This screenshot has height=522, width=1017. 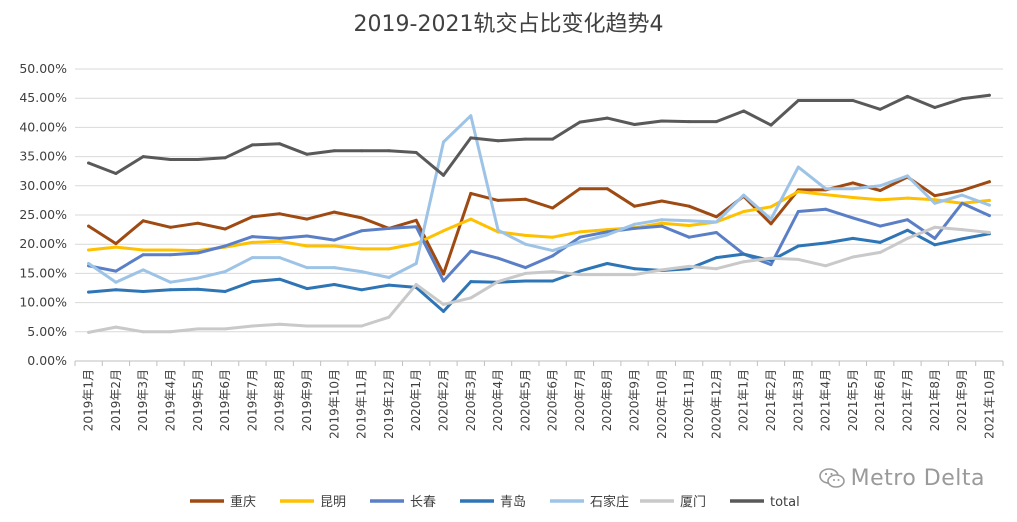 What do you see at coordinates (362, 404) in the screenshot?
I see `x-tick-label: 2019年11月` at bounding box center [362, 404].